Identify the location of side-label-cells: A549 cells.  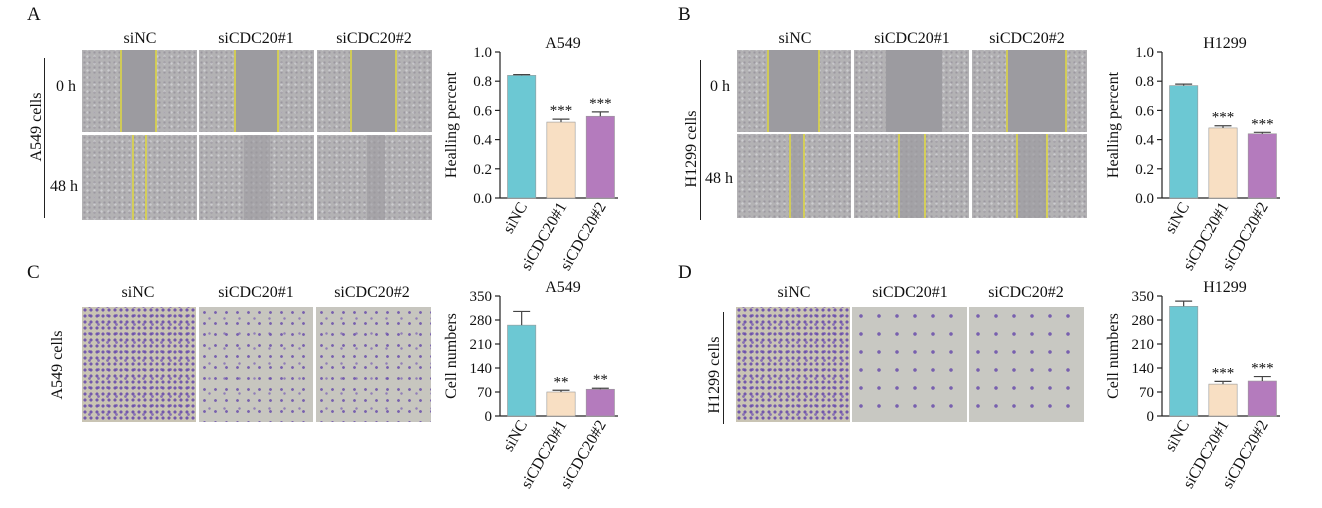
(57, 365).